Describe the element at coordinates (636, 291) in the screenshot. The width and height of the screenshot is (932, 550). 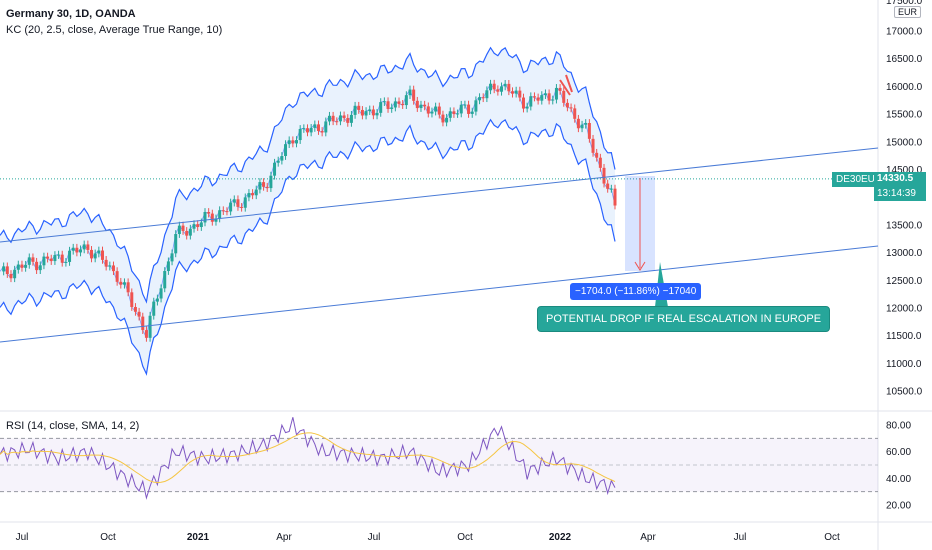
I see `price-range-label: −1704.0 (−11.86%) −17040` at that location.